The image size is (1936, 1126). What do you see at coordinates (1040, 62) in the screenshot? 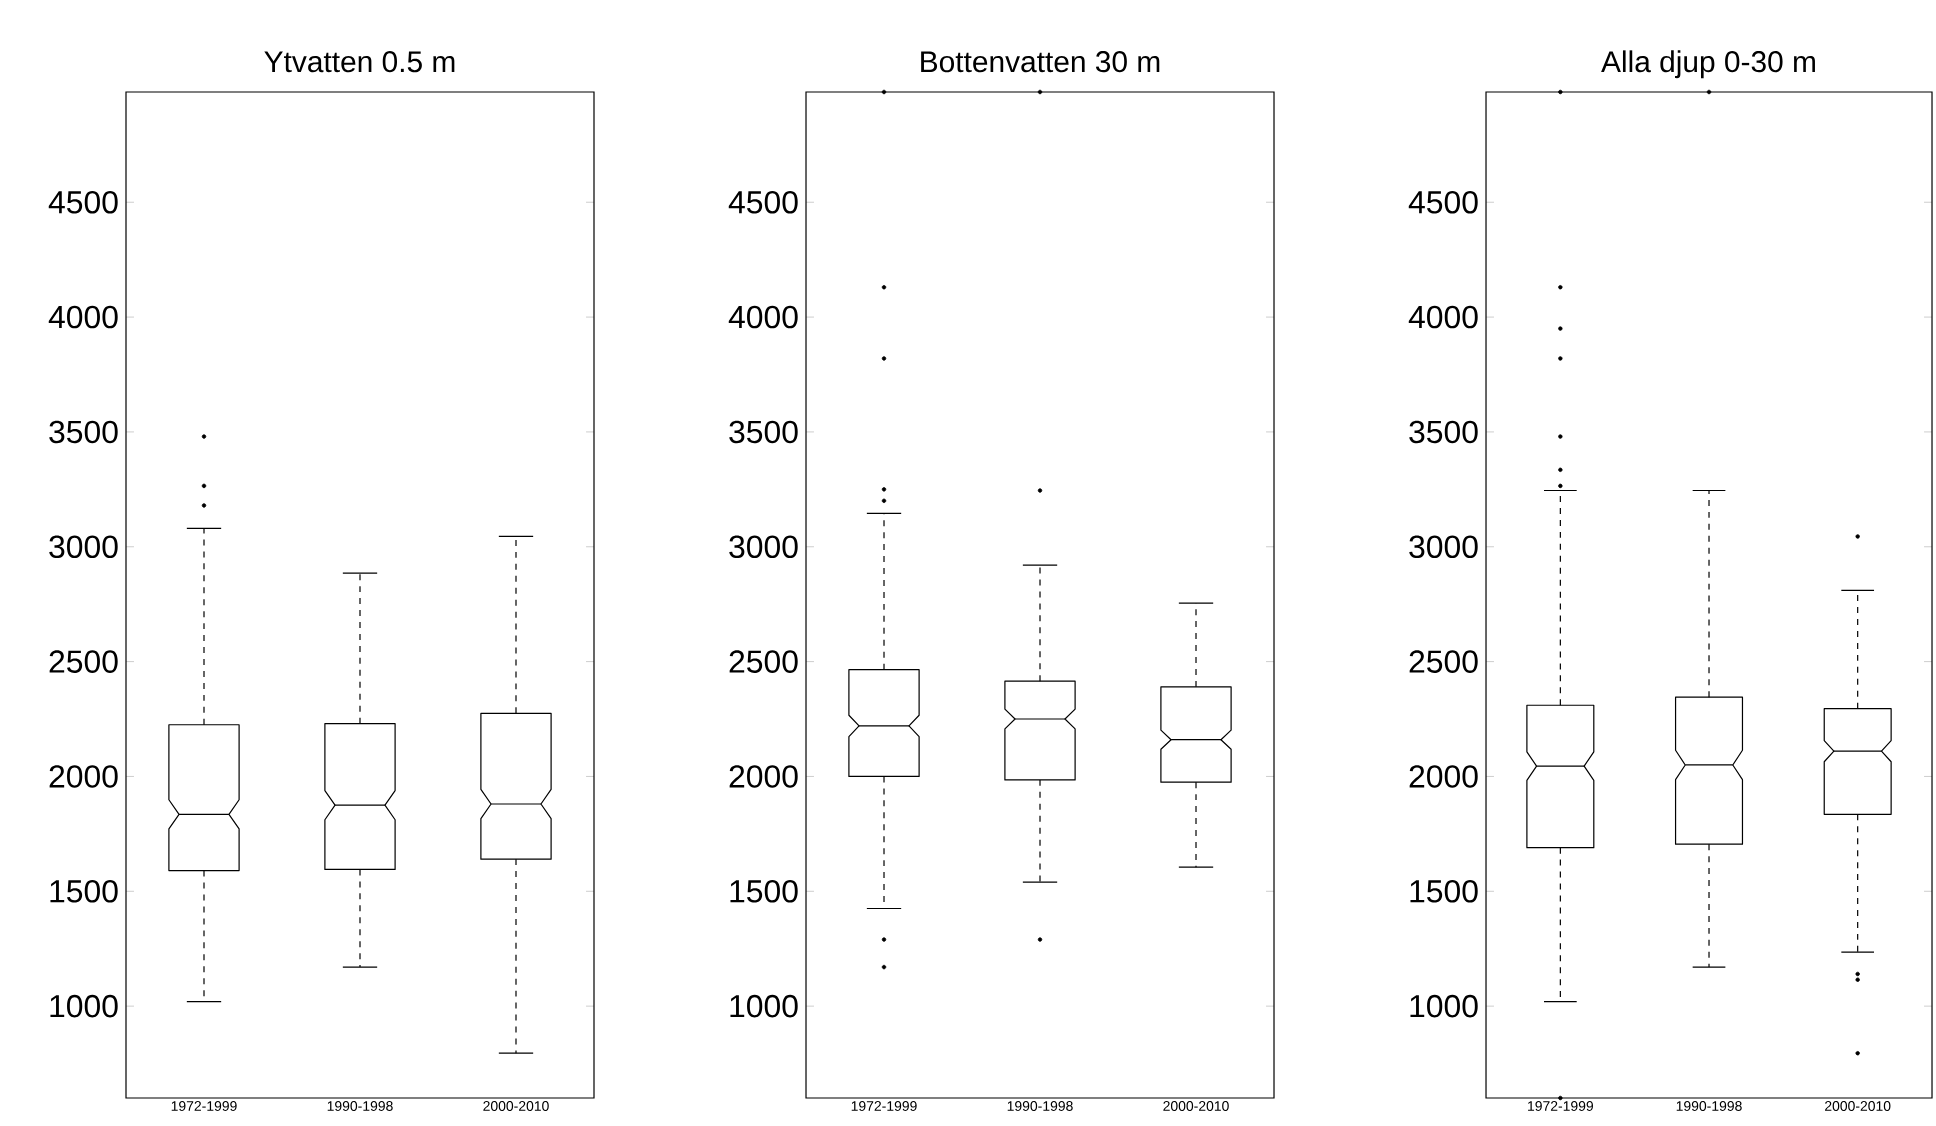
I see `chart-title: Bottenvatten 30 m` at bounding box center [1040, 62].